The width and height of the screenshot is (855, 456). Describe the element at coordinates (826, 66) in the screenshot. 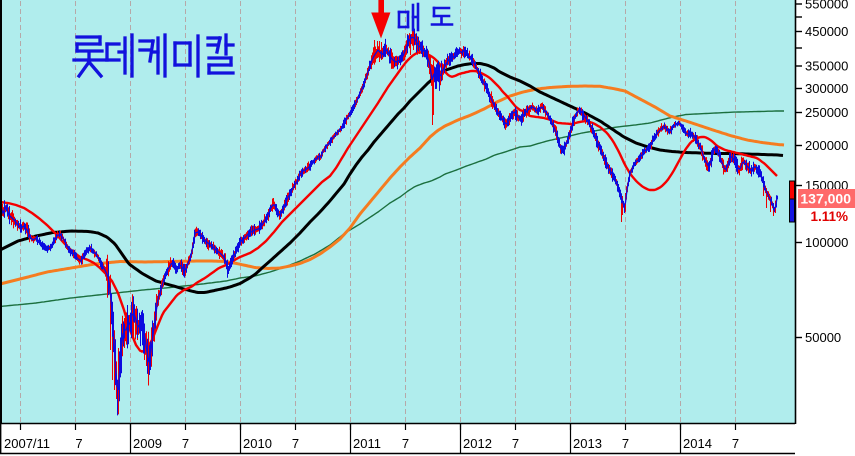

I see `svg-text: 350000` at that location.